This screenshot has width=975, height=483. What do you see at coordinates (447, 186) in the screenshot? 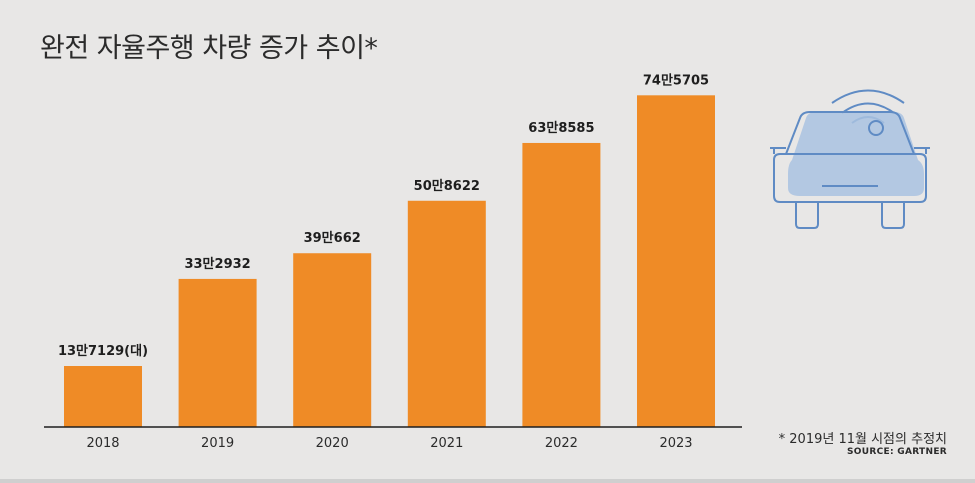
I see `data-label: 50만8622` at bounding box center [447, 186].